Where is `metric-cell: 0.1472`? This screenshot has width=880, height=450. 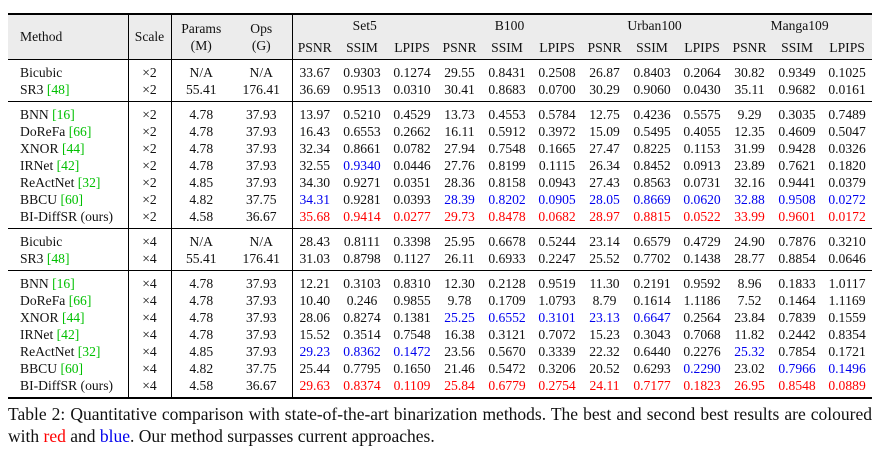
metric-cell: 0.1472 is located at coordinates (412, 351).